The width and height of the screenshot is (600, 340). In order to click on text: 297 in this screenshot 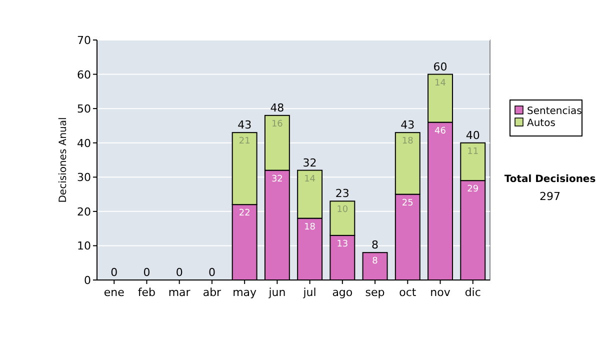, I will do `click(550, 196)`.